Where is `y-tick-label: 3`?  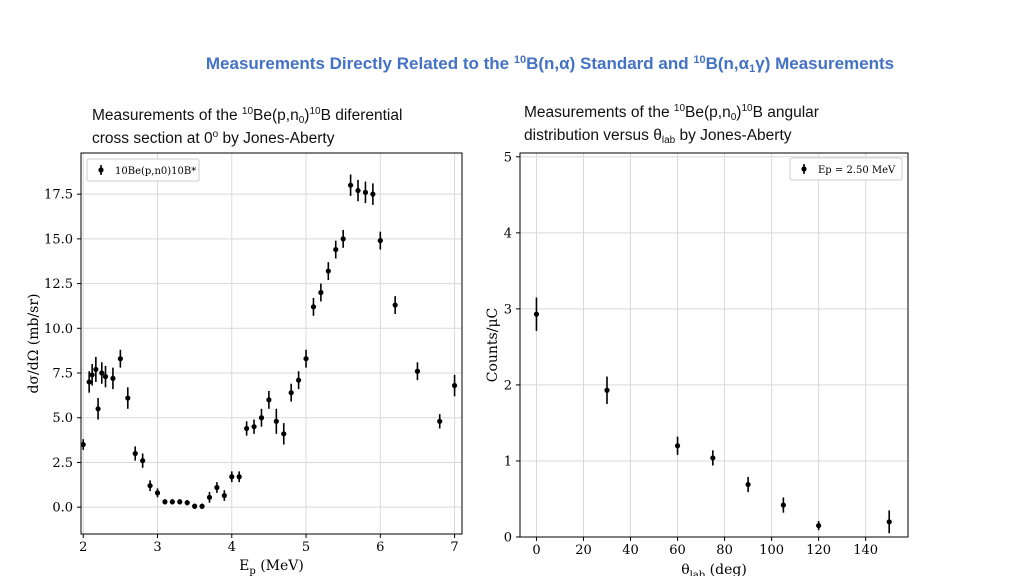 y-tick-label: 3 is located at coordinates (508, 309).